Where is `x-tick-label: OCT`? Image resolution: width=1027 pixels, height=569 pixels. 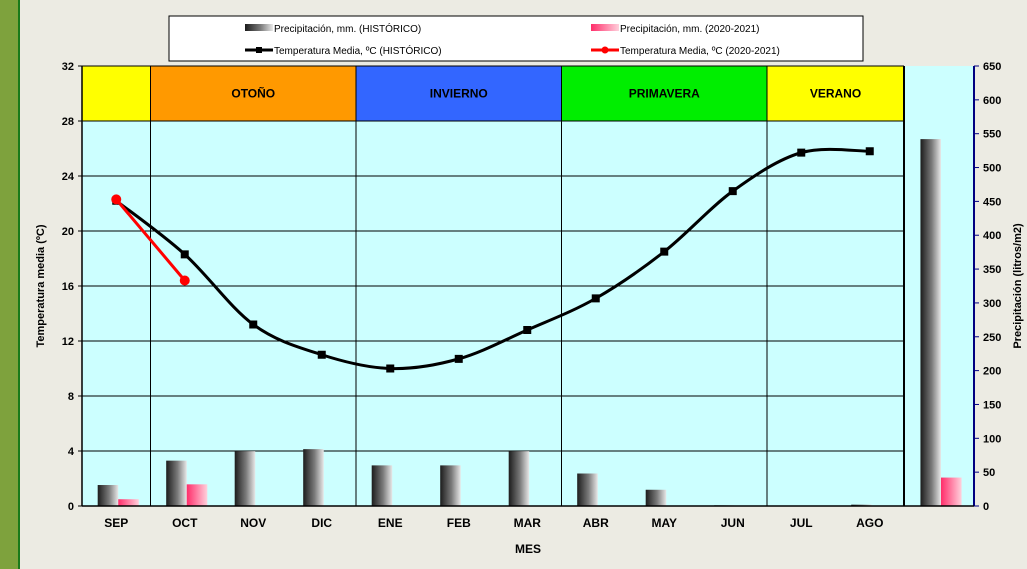 x-tick-label: OCT is located at coordinates (185, 523).